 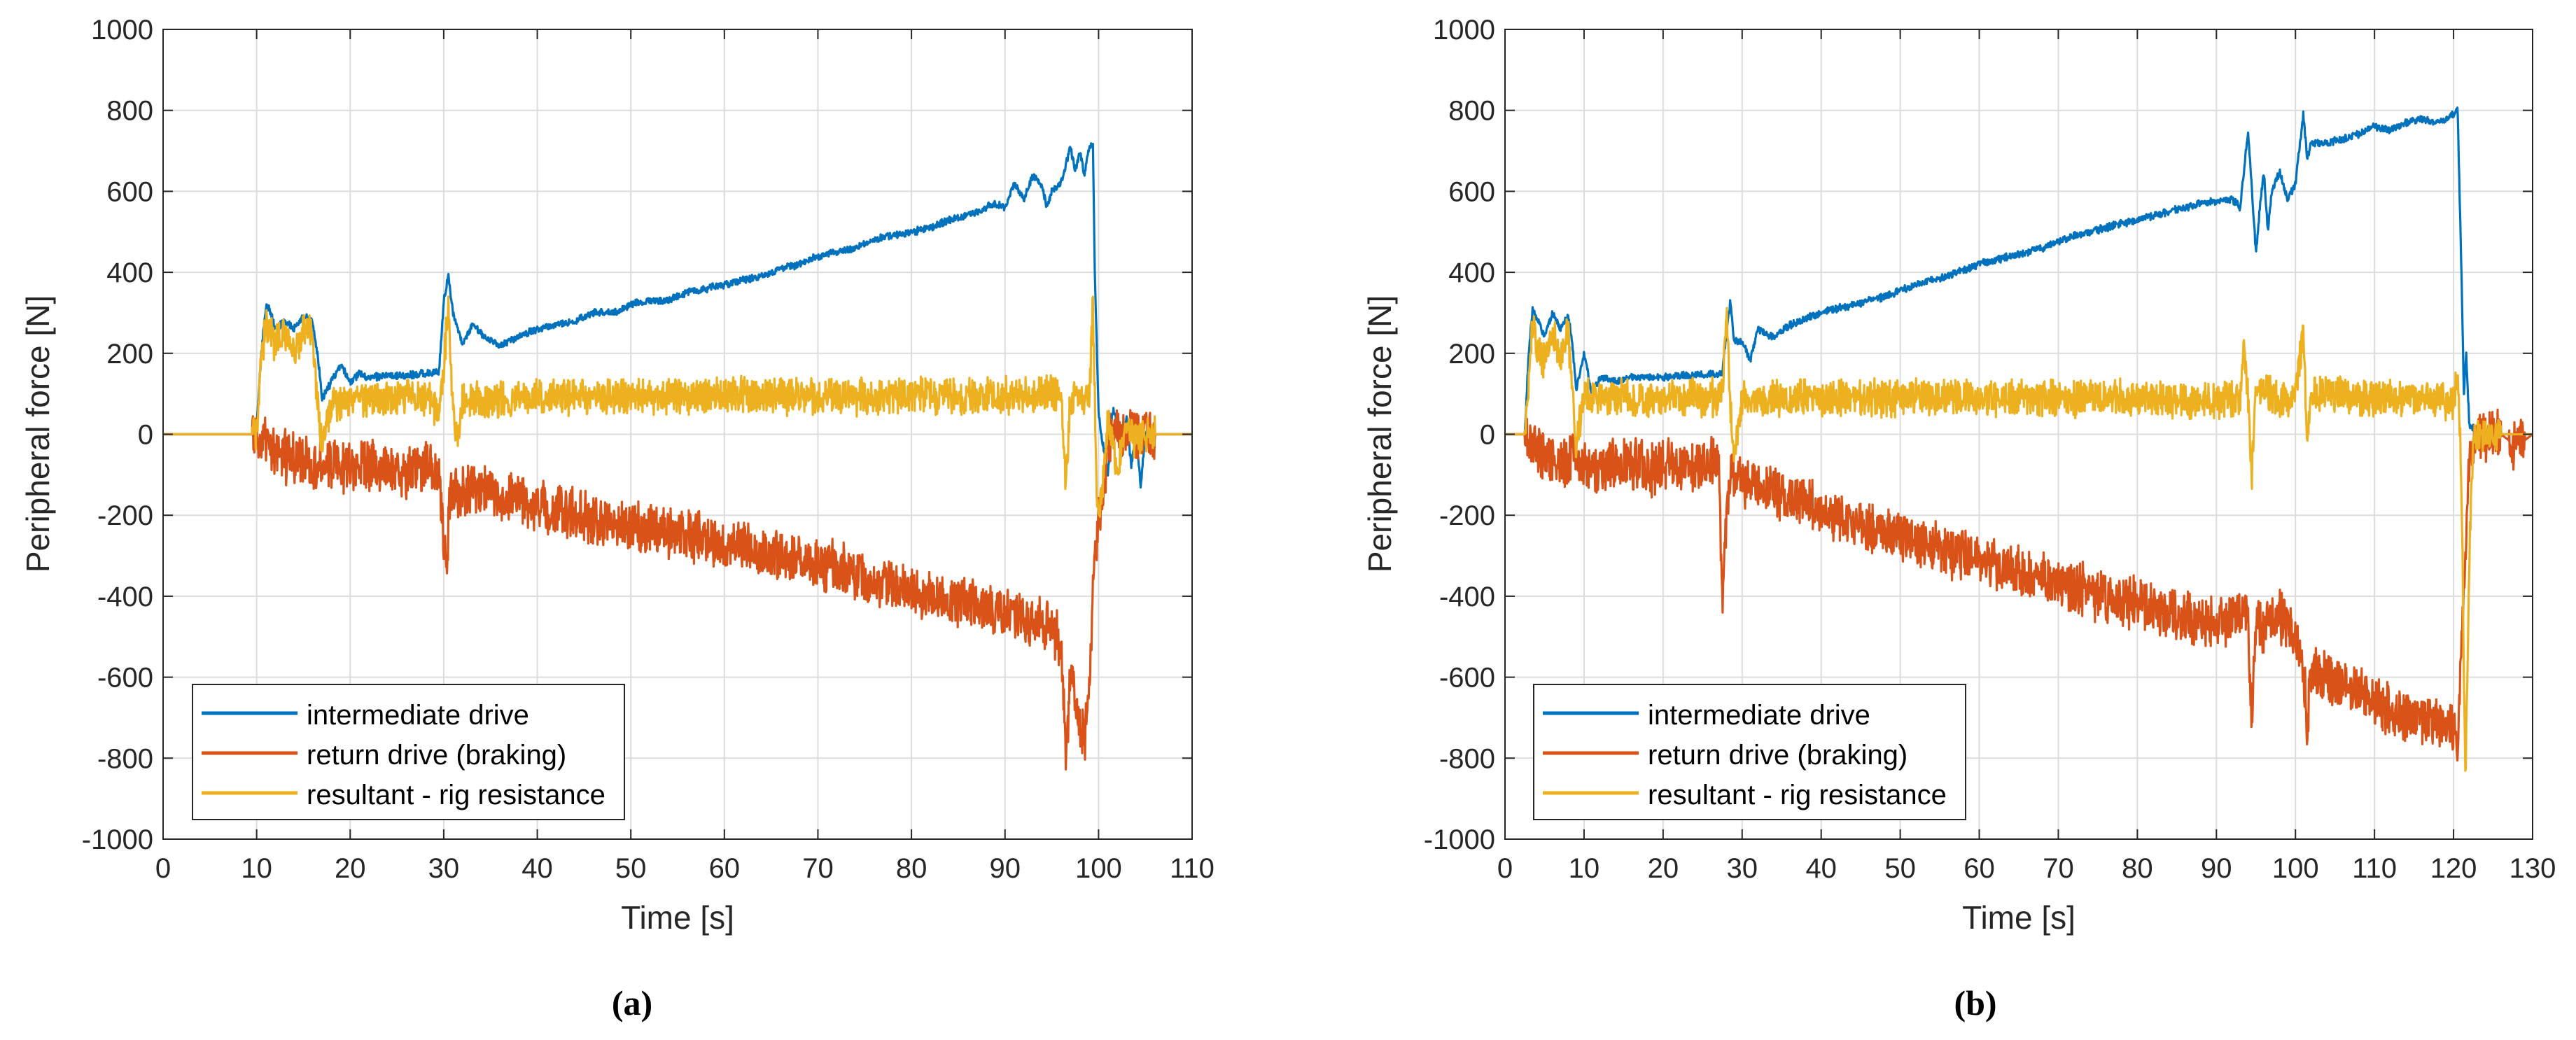 I want to click on panel-b-y-axis-label: Peripheral force [N], so click(x=1380, y=433).